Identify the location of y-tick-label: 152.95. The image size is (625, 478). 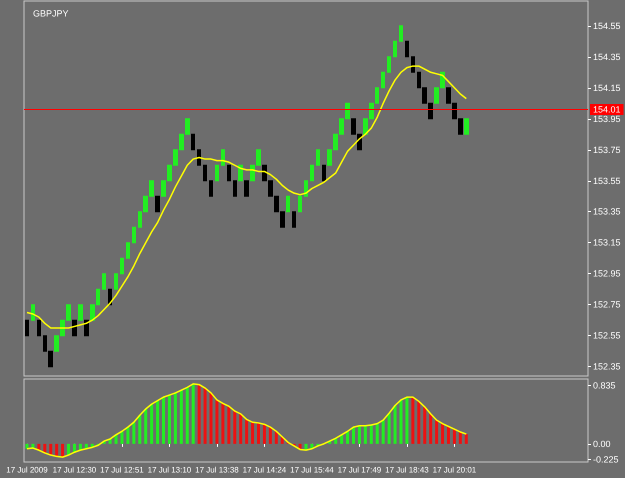
(607, 273).